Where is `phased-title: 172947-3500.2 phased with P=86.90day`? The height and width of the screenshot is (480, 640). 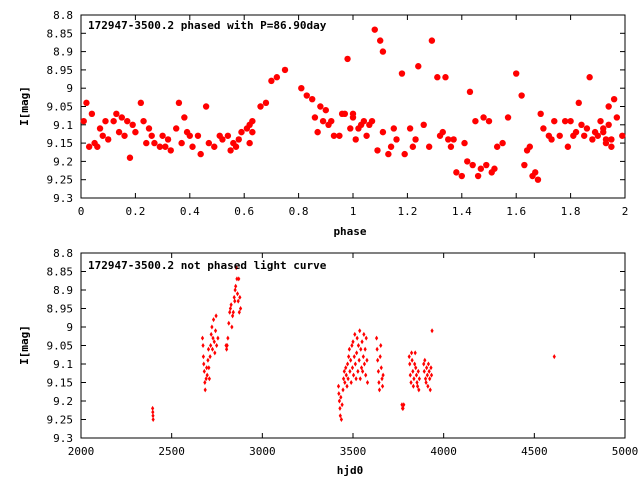
phased-title: 172947-3500.2 phased with P=86.90day is located at coordinates (207, 25).